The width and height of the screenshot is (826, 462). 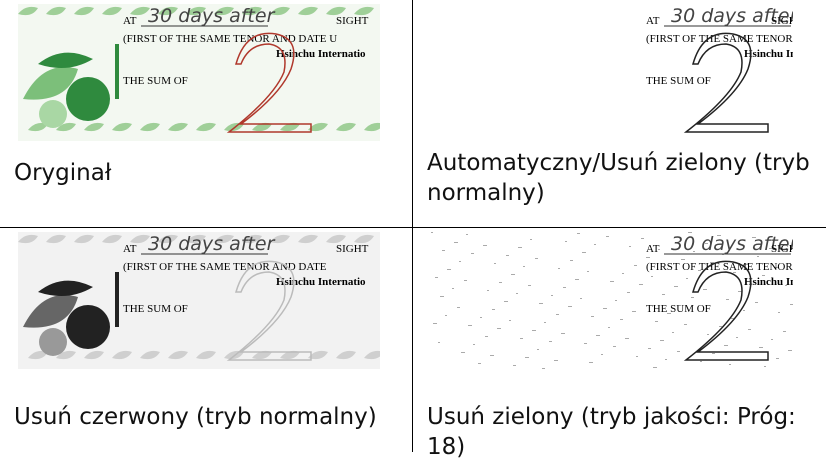 What do you see at coordinates (719, 267) in the screenshot?
I see `check-text: (FIRST OF THE SAME TENOR AND DATE` at bounding box center [719, 267].